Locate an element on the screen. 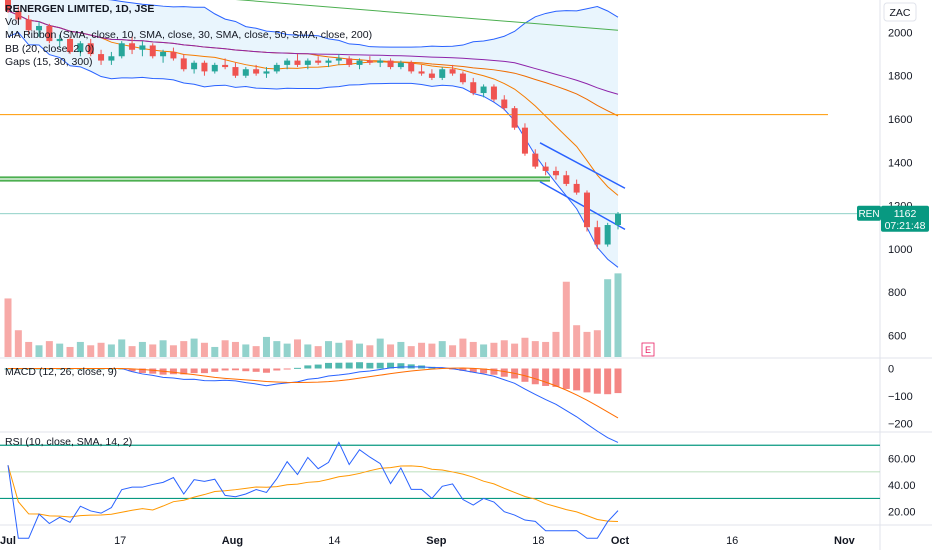 The image size is (932, 550). rsi-line is located at coordinates (313, 490).